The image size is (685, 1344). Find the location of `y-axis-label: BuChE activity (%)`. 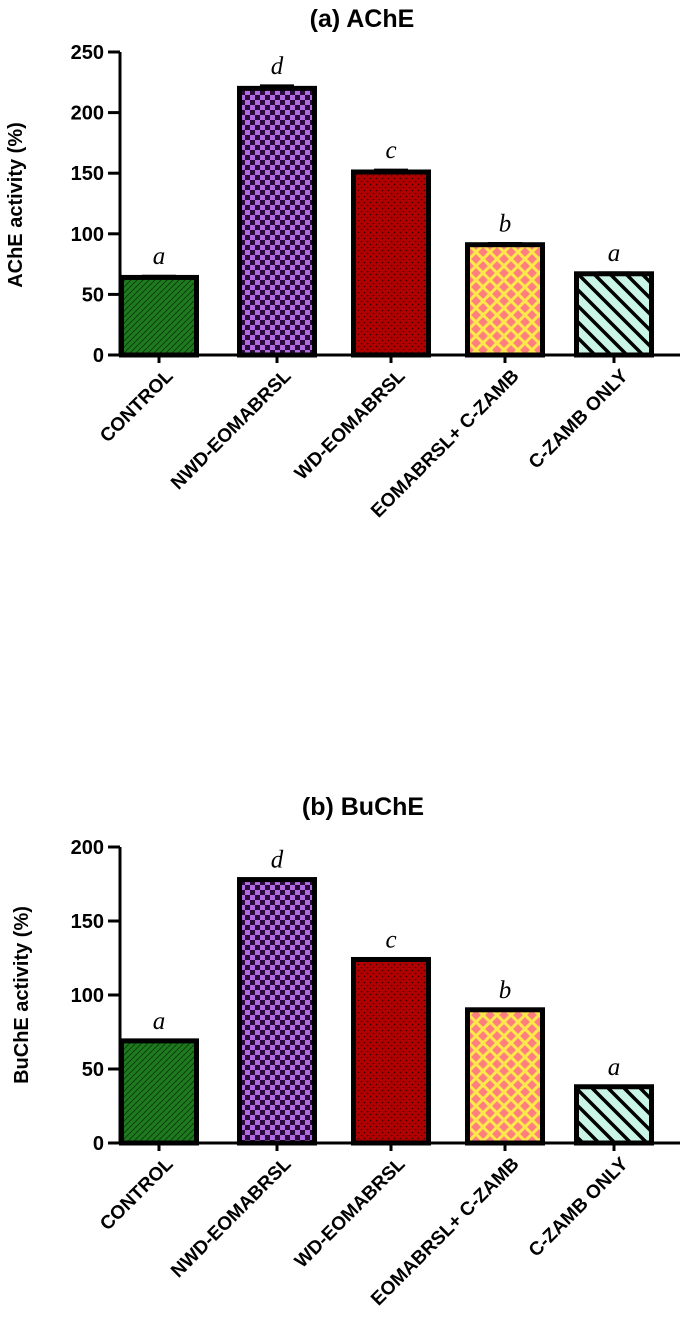

y-axis-label: BuChE activity (%) is located at coordinates (22, 995).